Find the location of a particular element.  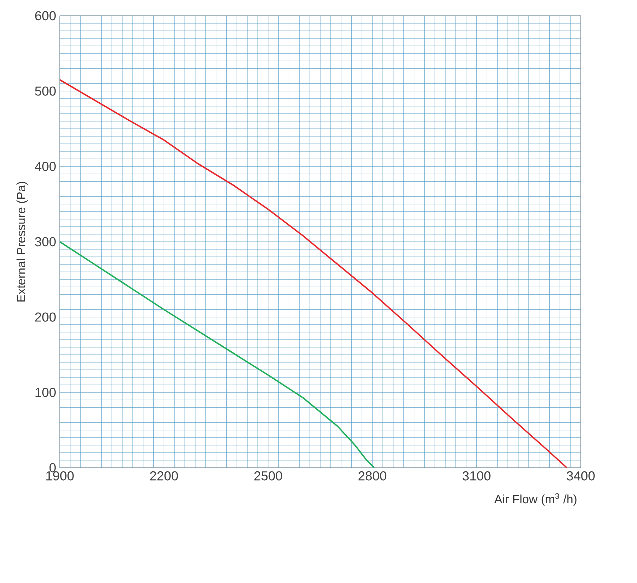

x-tick-label: 2500 is located at coordinates (268, 476).